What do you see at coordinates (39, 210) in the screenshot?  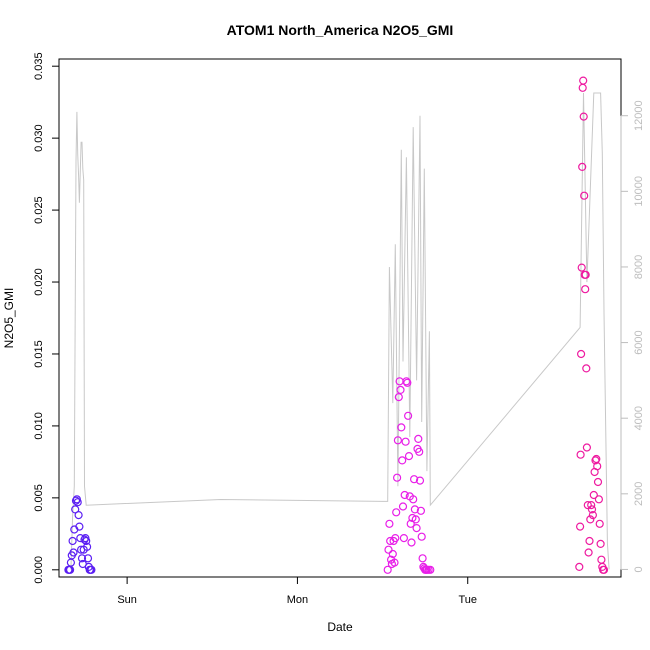 I see `left-y-tick-label: 0.025` at bounding box center [39, 210].